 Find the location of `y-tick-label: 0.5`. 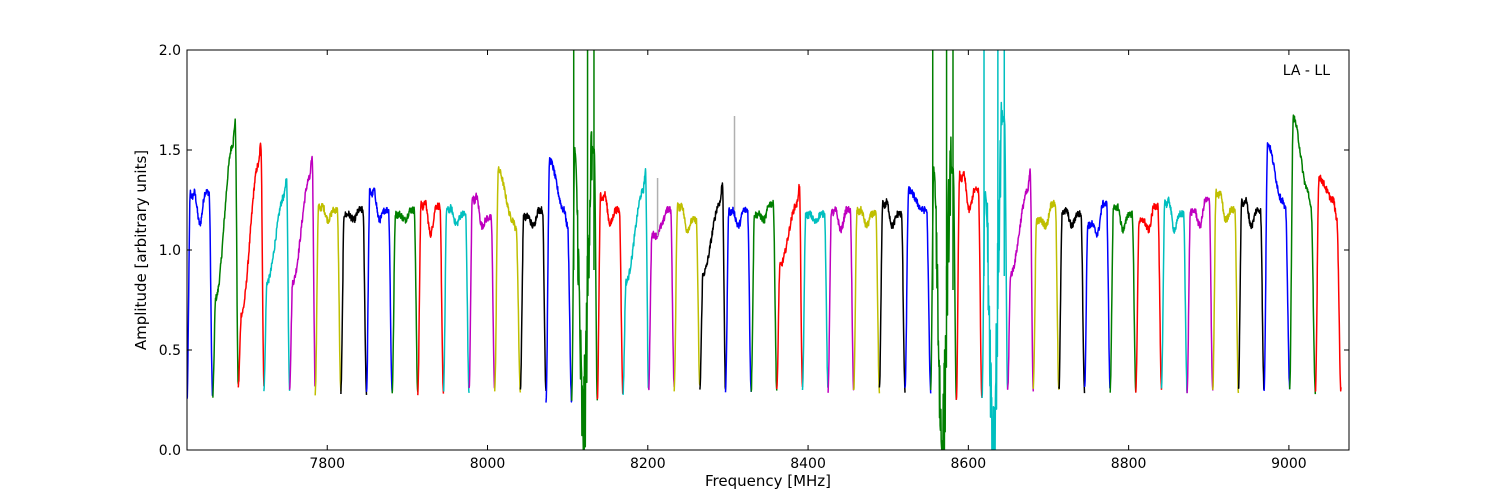

y-tick-label: 0.5 is located at coordinates (170, 351).